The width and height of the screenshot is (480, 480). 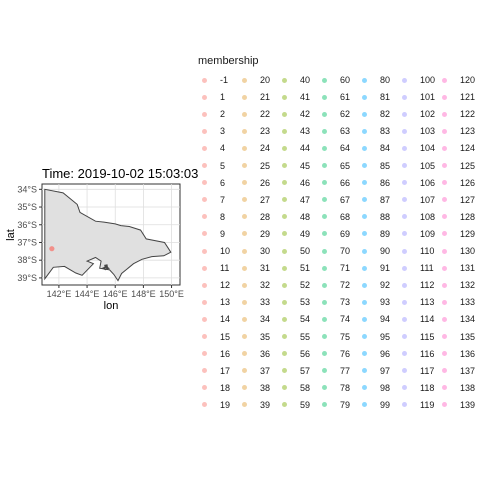 What do you see at coordinates (458, 319) in the screenshot?
I see `legend-item: 134` at bounding box center [458, 319].